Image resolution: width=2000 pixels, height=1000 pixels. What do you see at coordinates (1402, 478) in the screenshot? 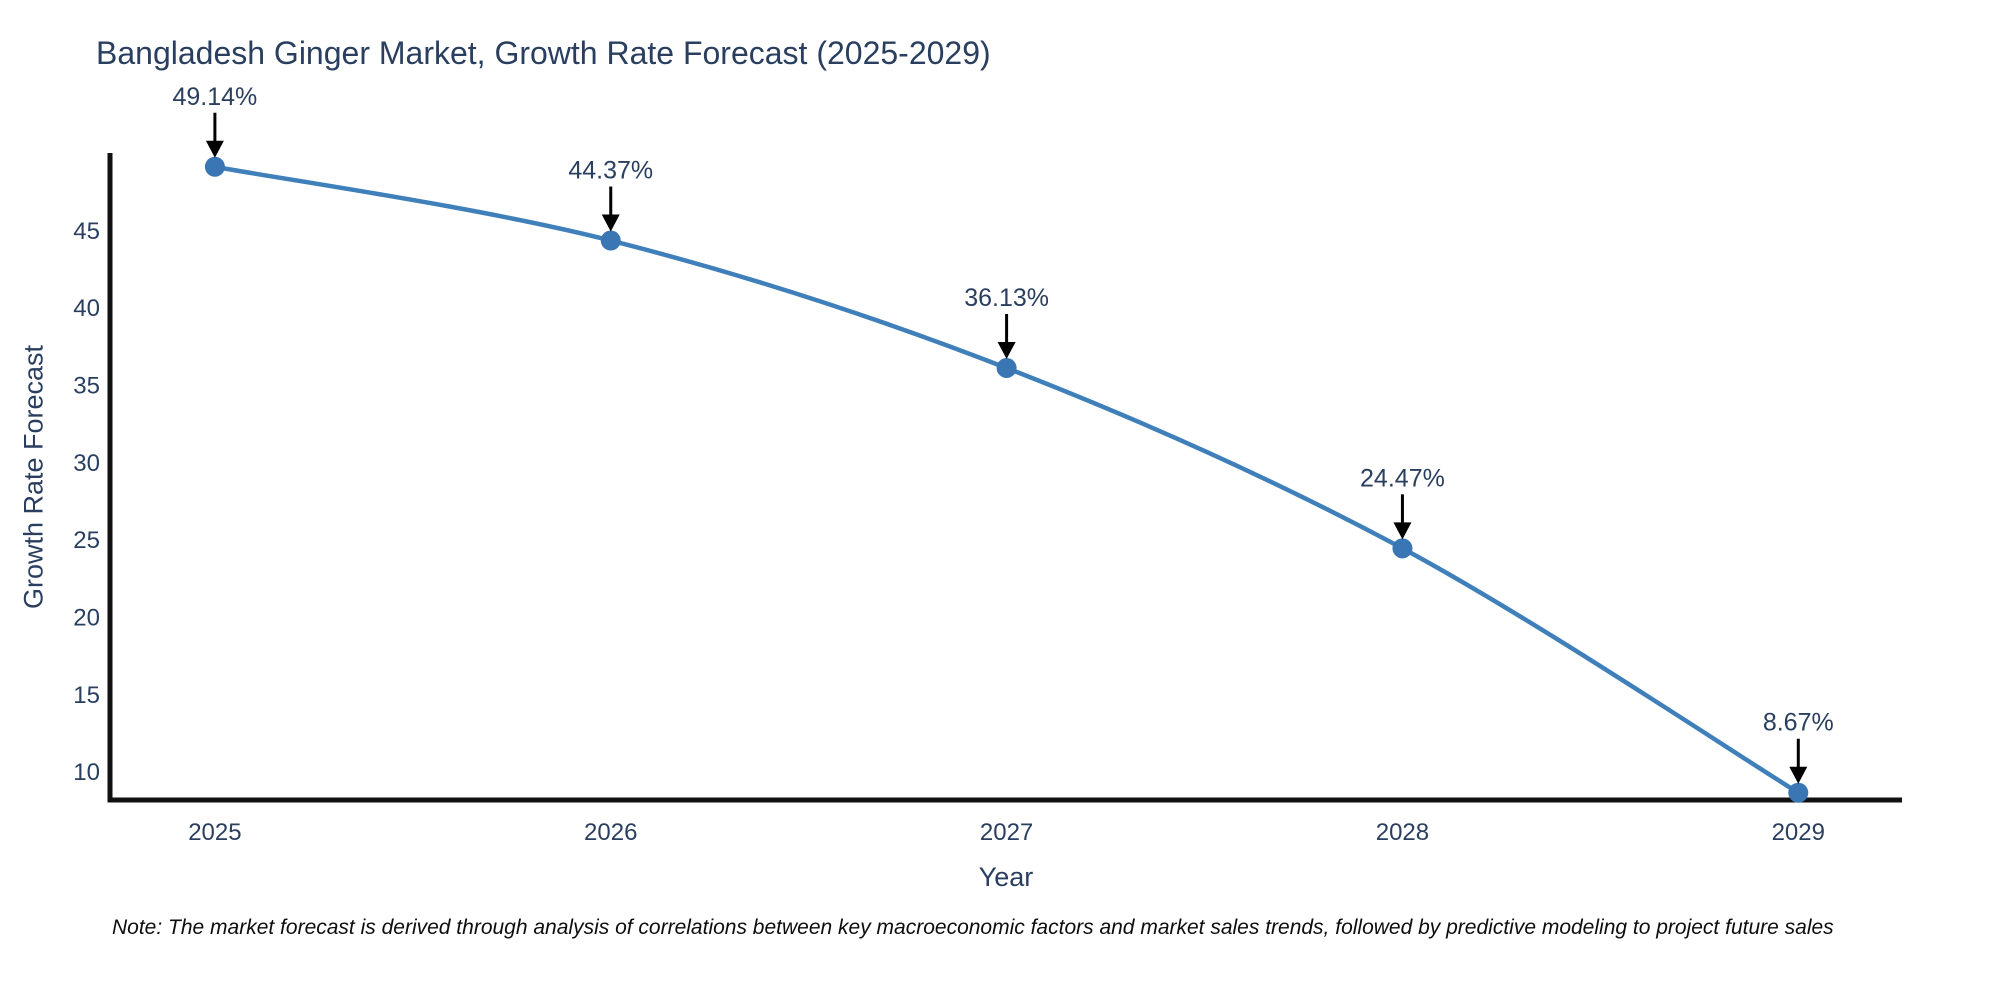
I see `annotation-label: 24.47%` at bounding box center [1402, 478].